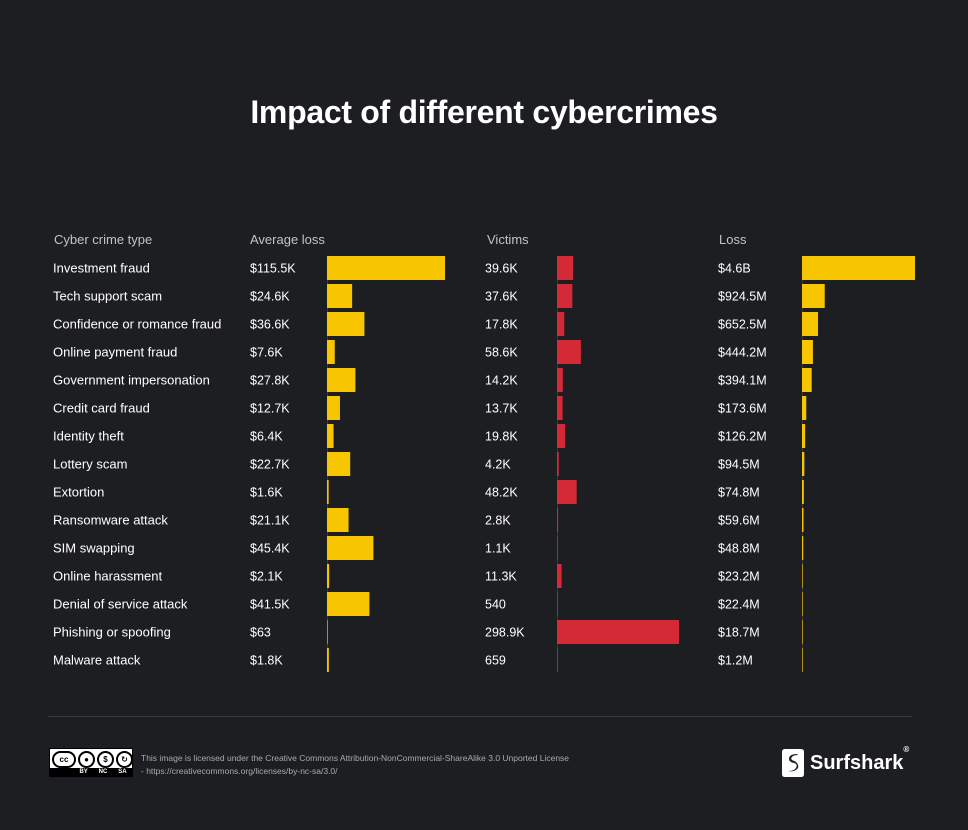 The height and width of the screenshot is (830, 968). Describe the element at coordinates (270, 605) in the screenshot. I see `average-loss-value-label: $41.5K` at that location.